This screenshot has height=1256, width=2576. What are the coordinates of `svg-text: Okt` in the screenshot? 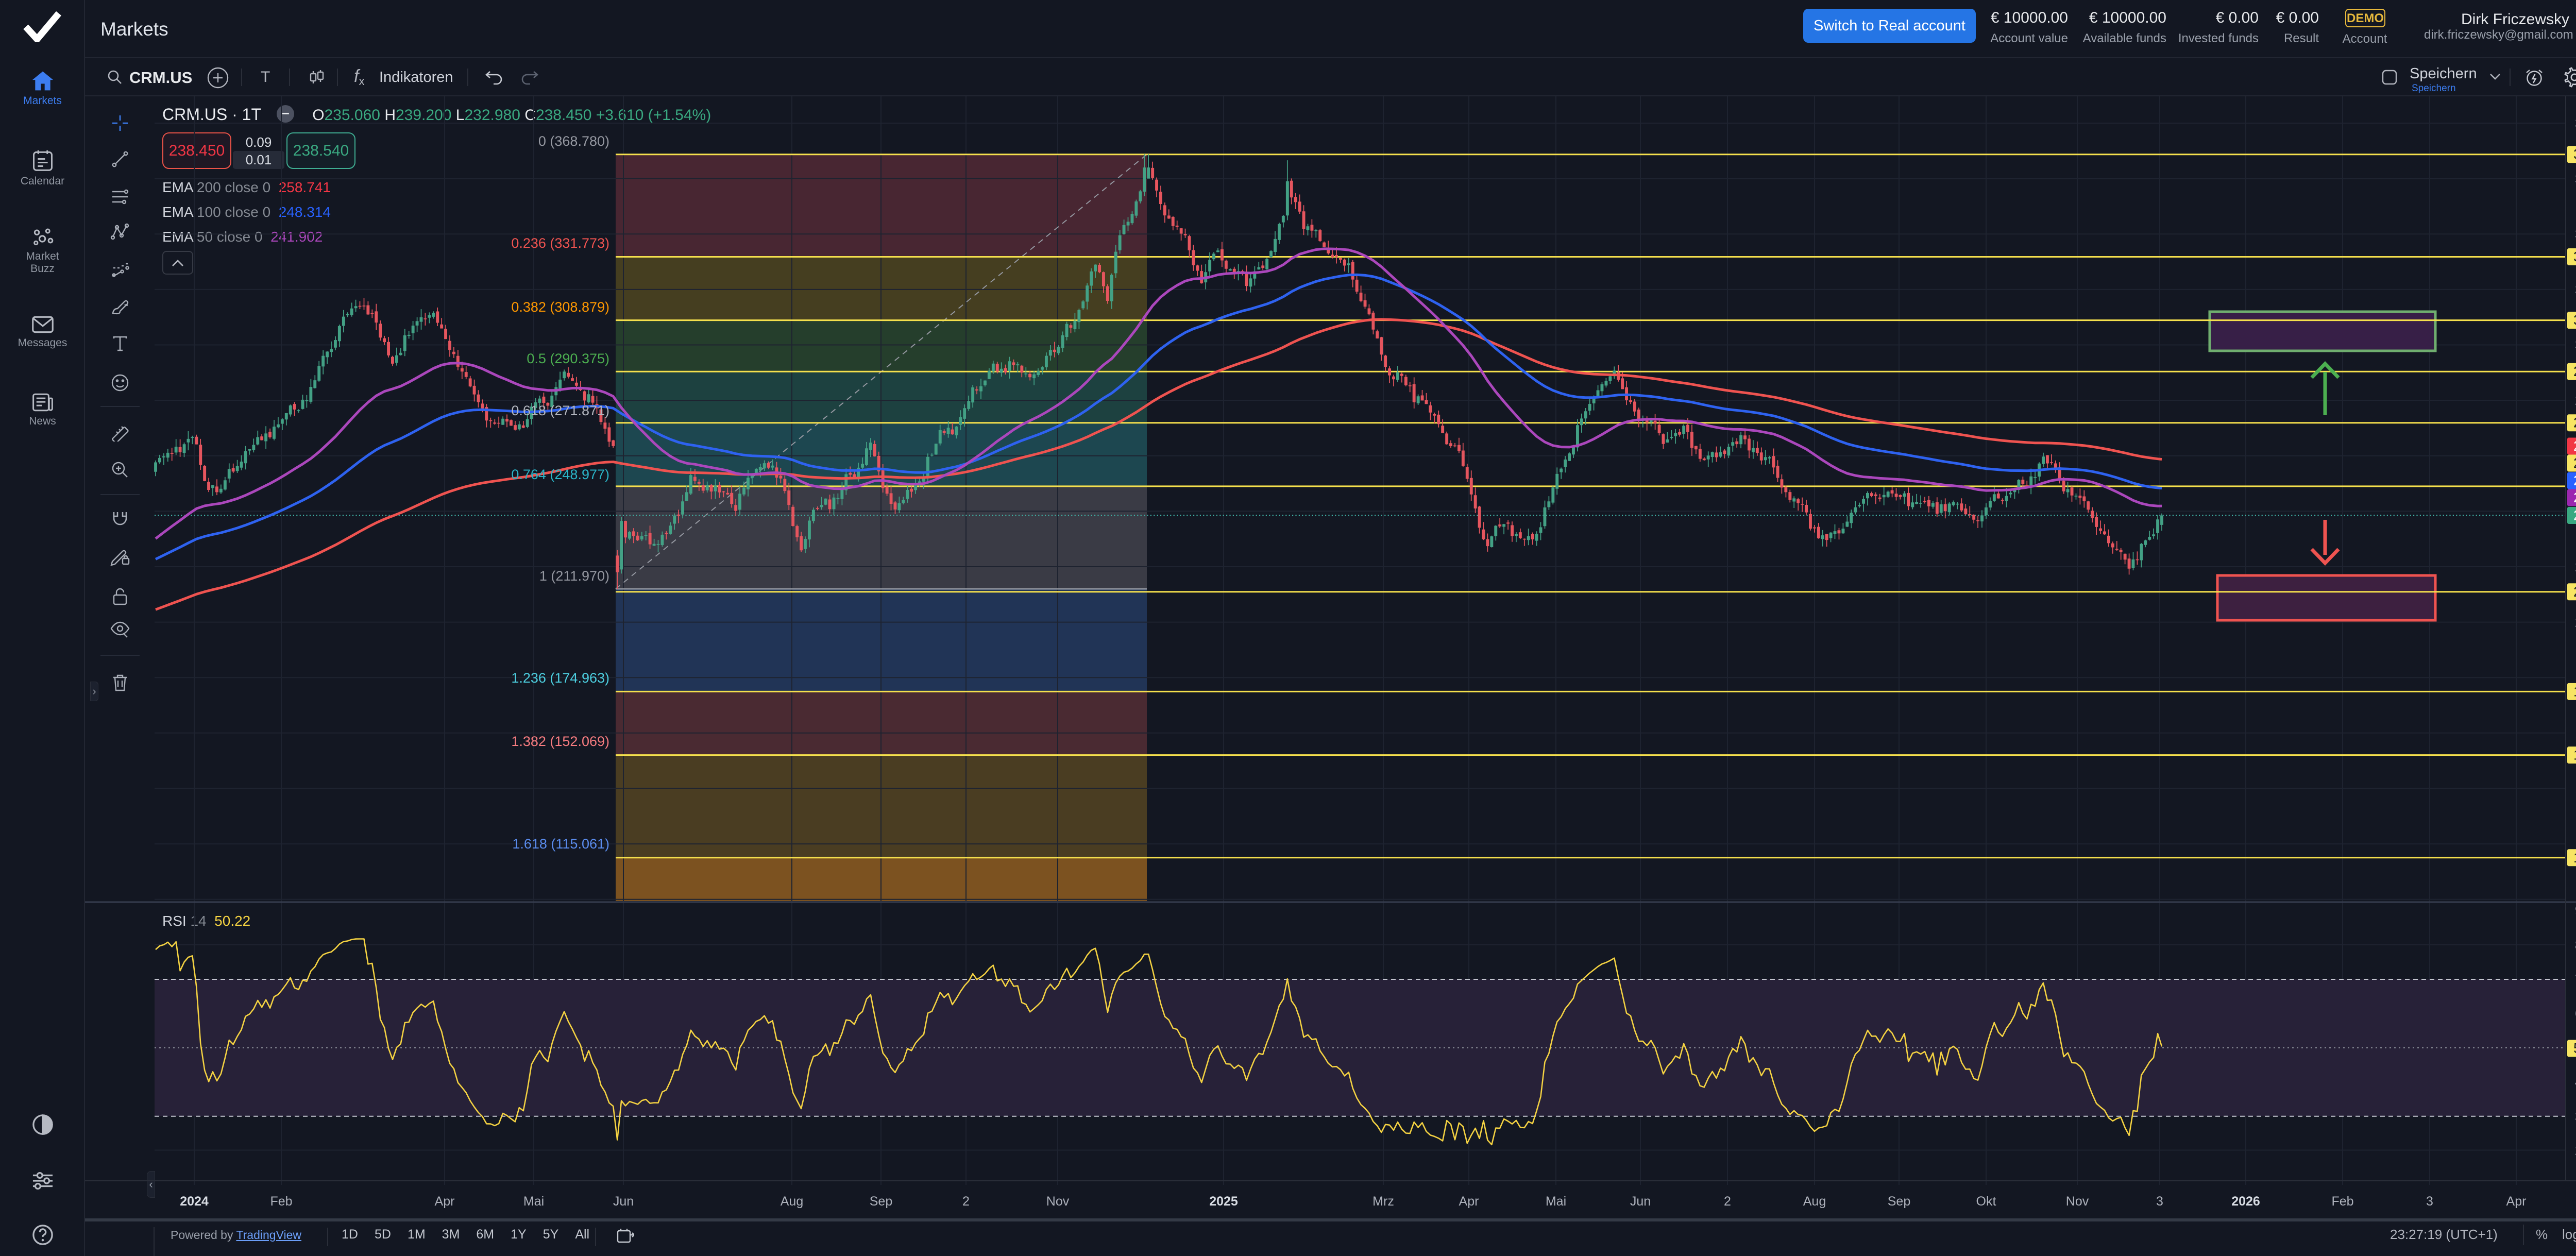 It's located at (1986, 1201).